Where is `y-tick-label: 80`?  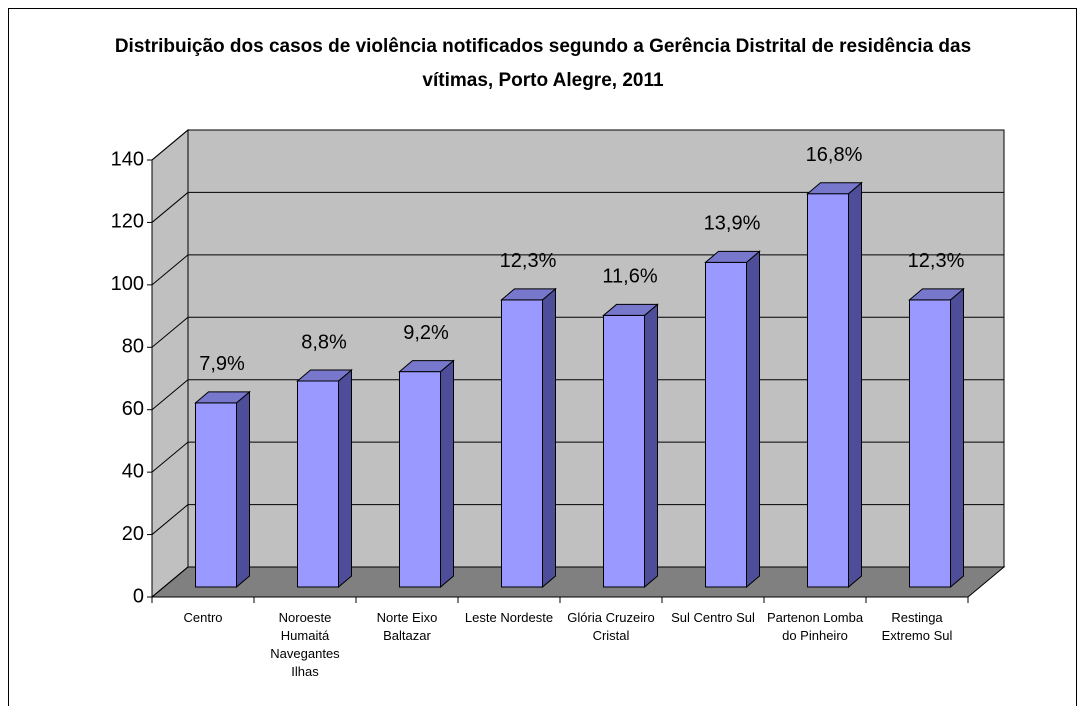 y-tick-label: 80 is located at coordinates (133, 347).